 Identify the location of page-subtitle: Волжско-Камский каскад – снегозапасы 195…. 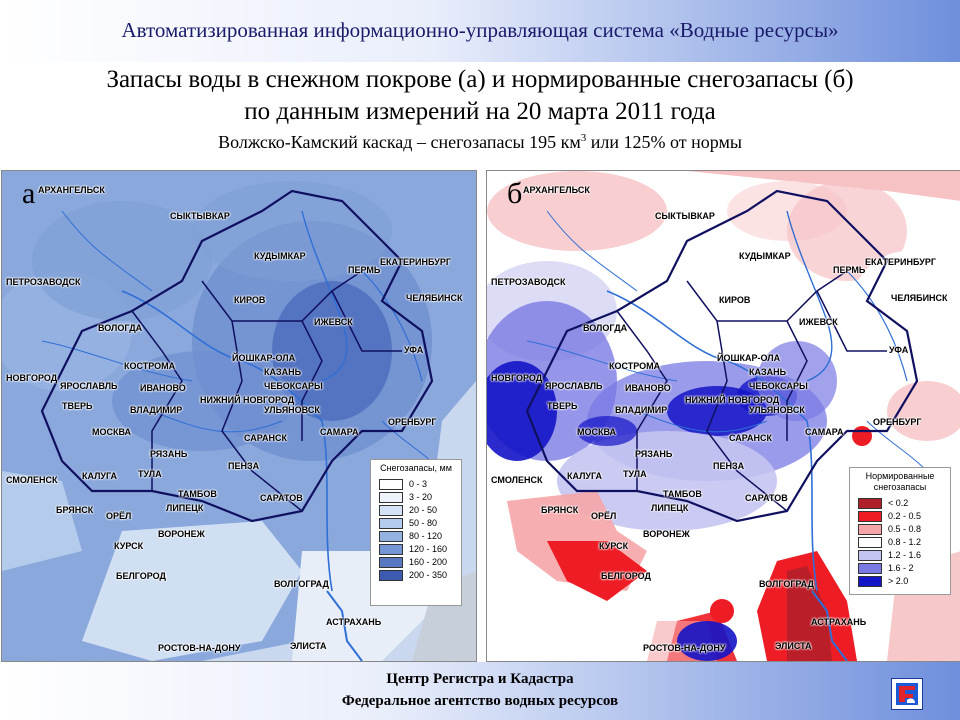
(480, 142).